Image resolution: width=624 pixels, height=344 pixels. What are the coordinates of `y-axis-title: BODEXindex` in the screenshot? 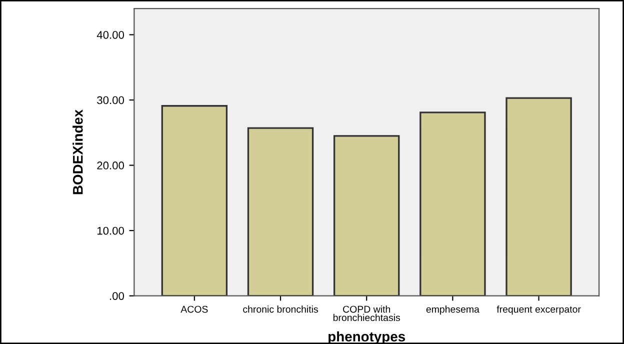 It's located at (77, 151).